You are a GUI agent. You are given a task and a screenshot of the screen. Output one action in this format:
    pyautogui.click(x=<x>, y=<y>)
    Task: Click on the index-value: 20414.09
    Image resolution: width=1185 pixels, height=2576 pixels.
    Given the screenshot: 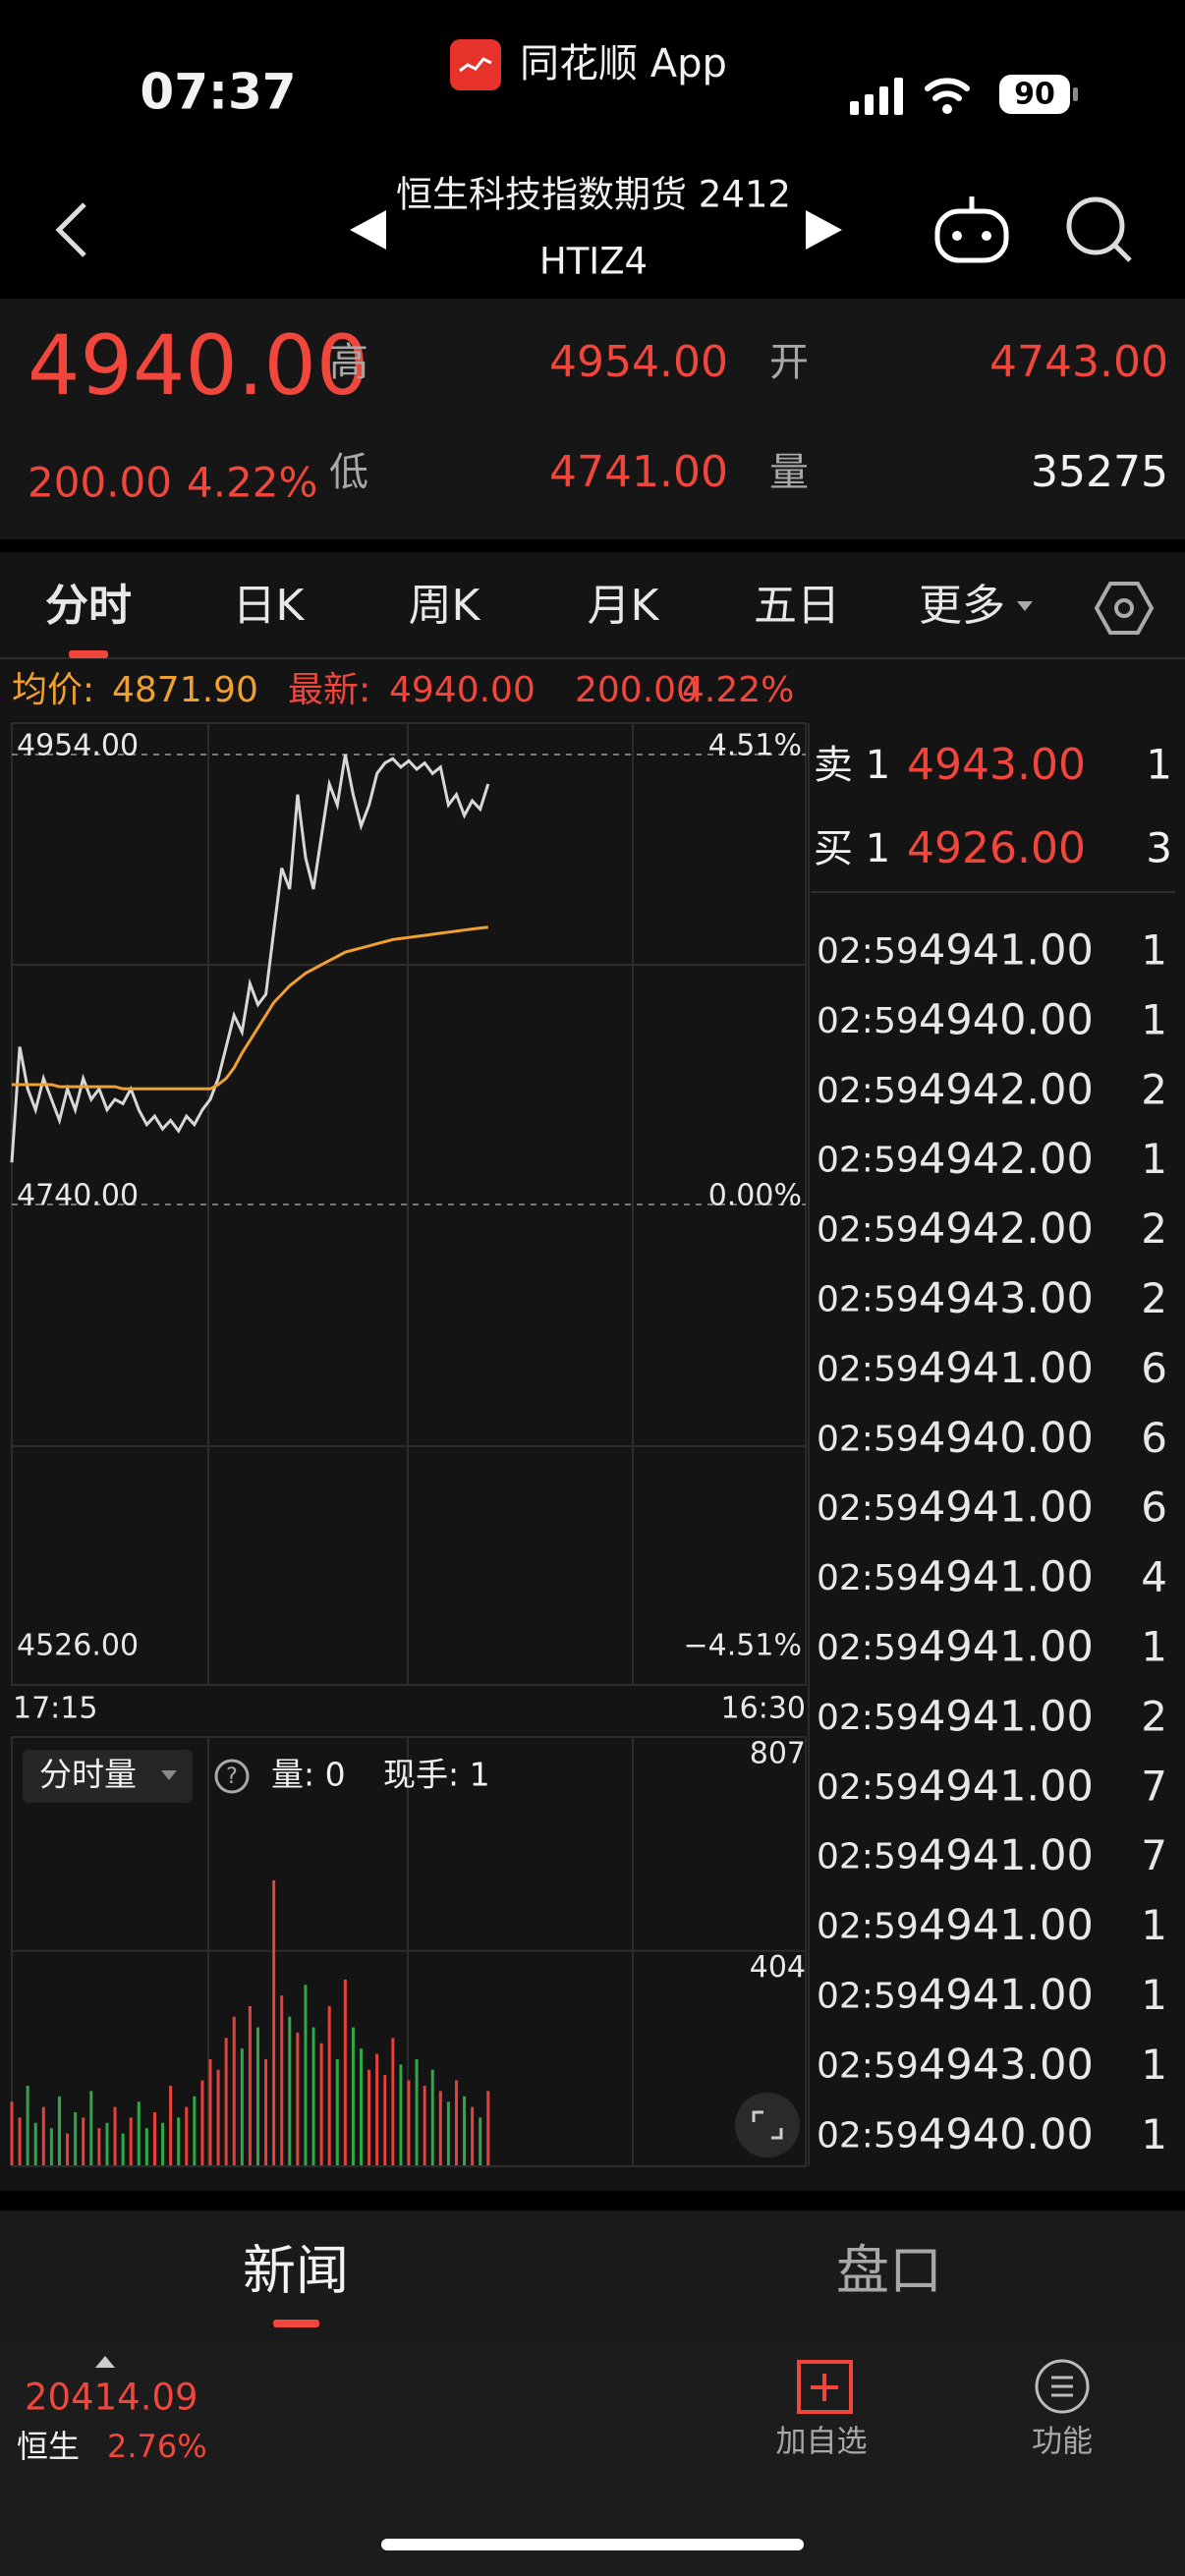 What is the action you would take?
    pyautogui.click(x=112, y=2398)
    